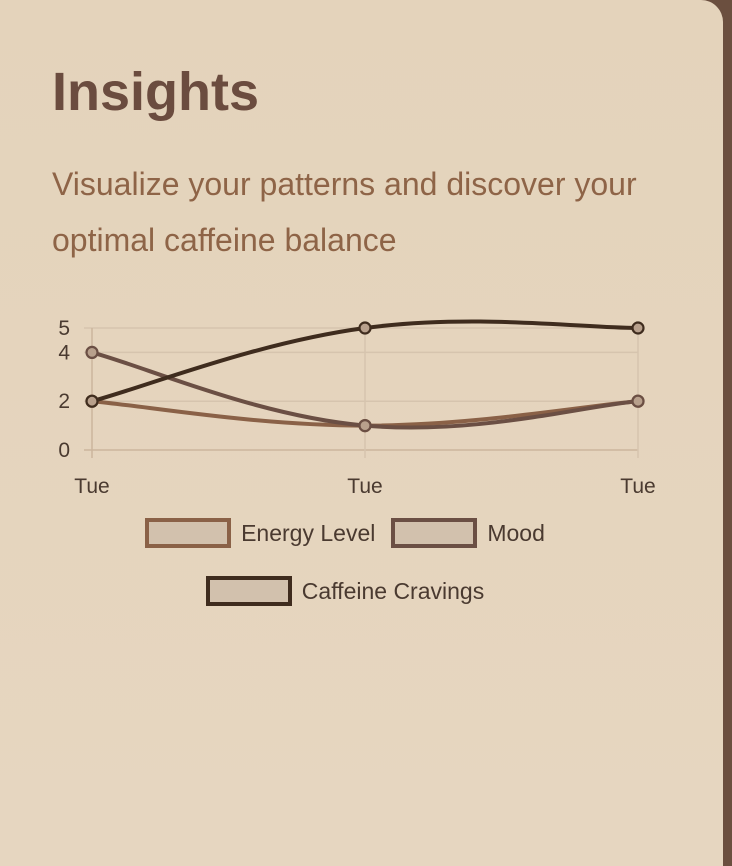 This screenshot has width=732, height=866. What do you see at coordinates (64, 450) in the screenshot?
I see `y-tick-label: 0` at bounding box center [64, 450].